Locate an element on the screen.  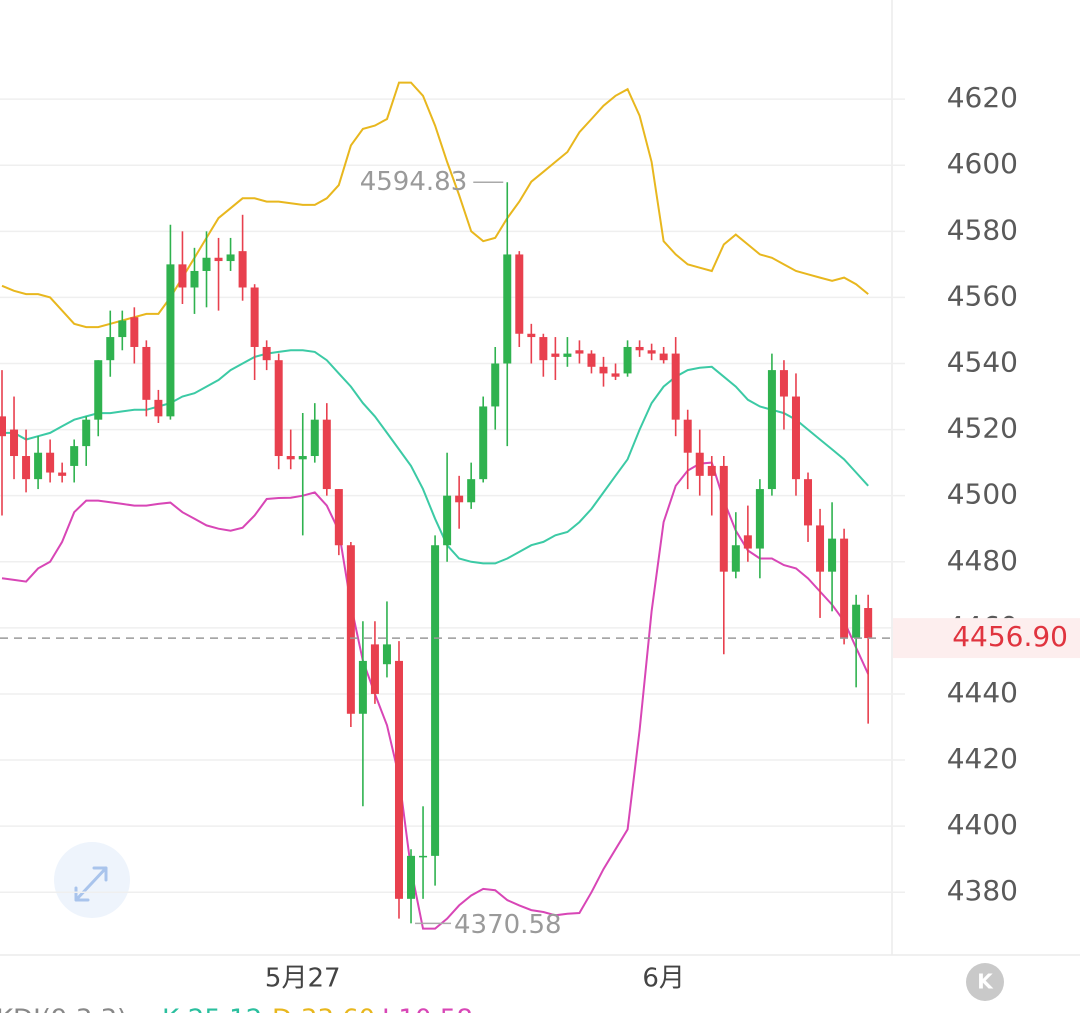
y-tick-label: 4580 is located at coordinates (982, 229).